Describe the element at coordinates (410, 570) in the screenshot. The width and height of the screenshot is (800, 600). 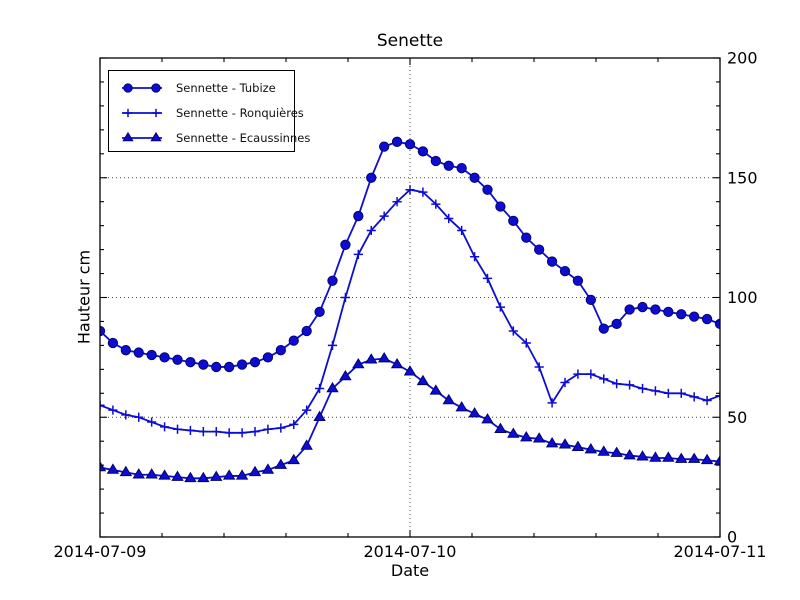
I see `x-axis-label: Date` at that location.